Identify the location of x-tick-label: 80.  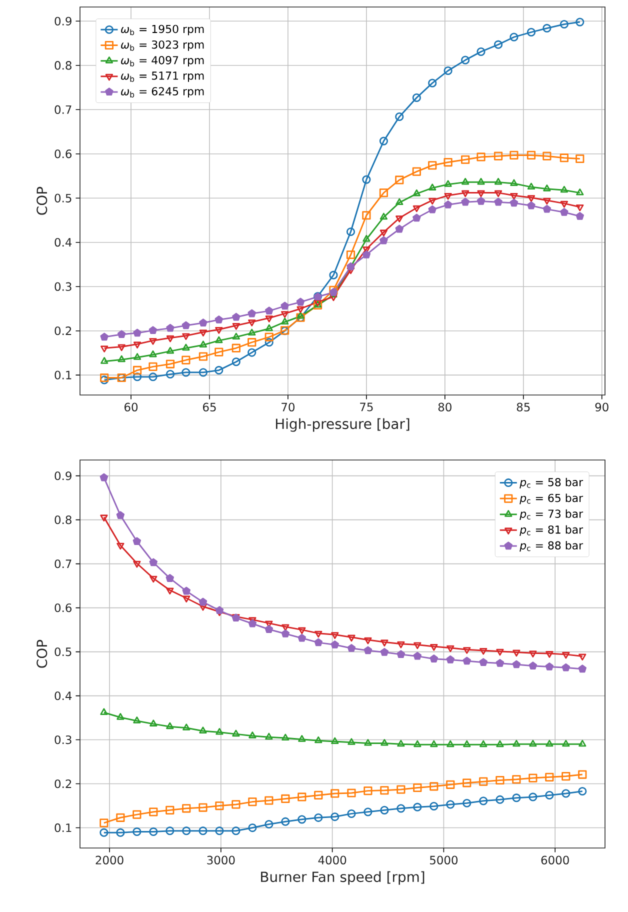
(445, 407).